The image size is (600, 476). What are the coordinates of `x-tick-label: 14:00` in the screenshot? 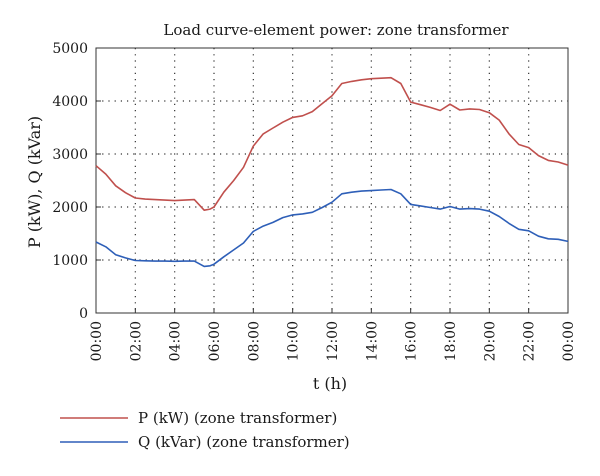 It's located at (372, 341).